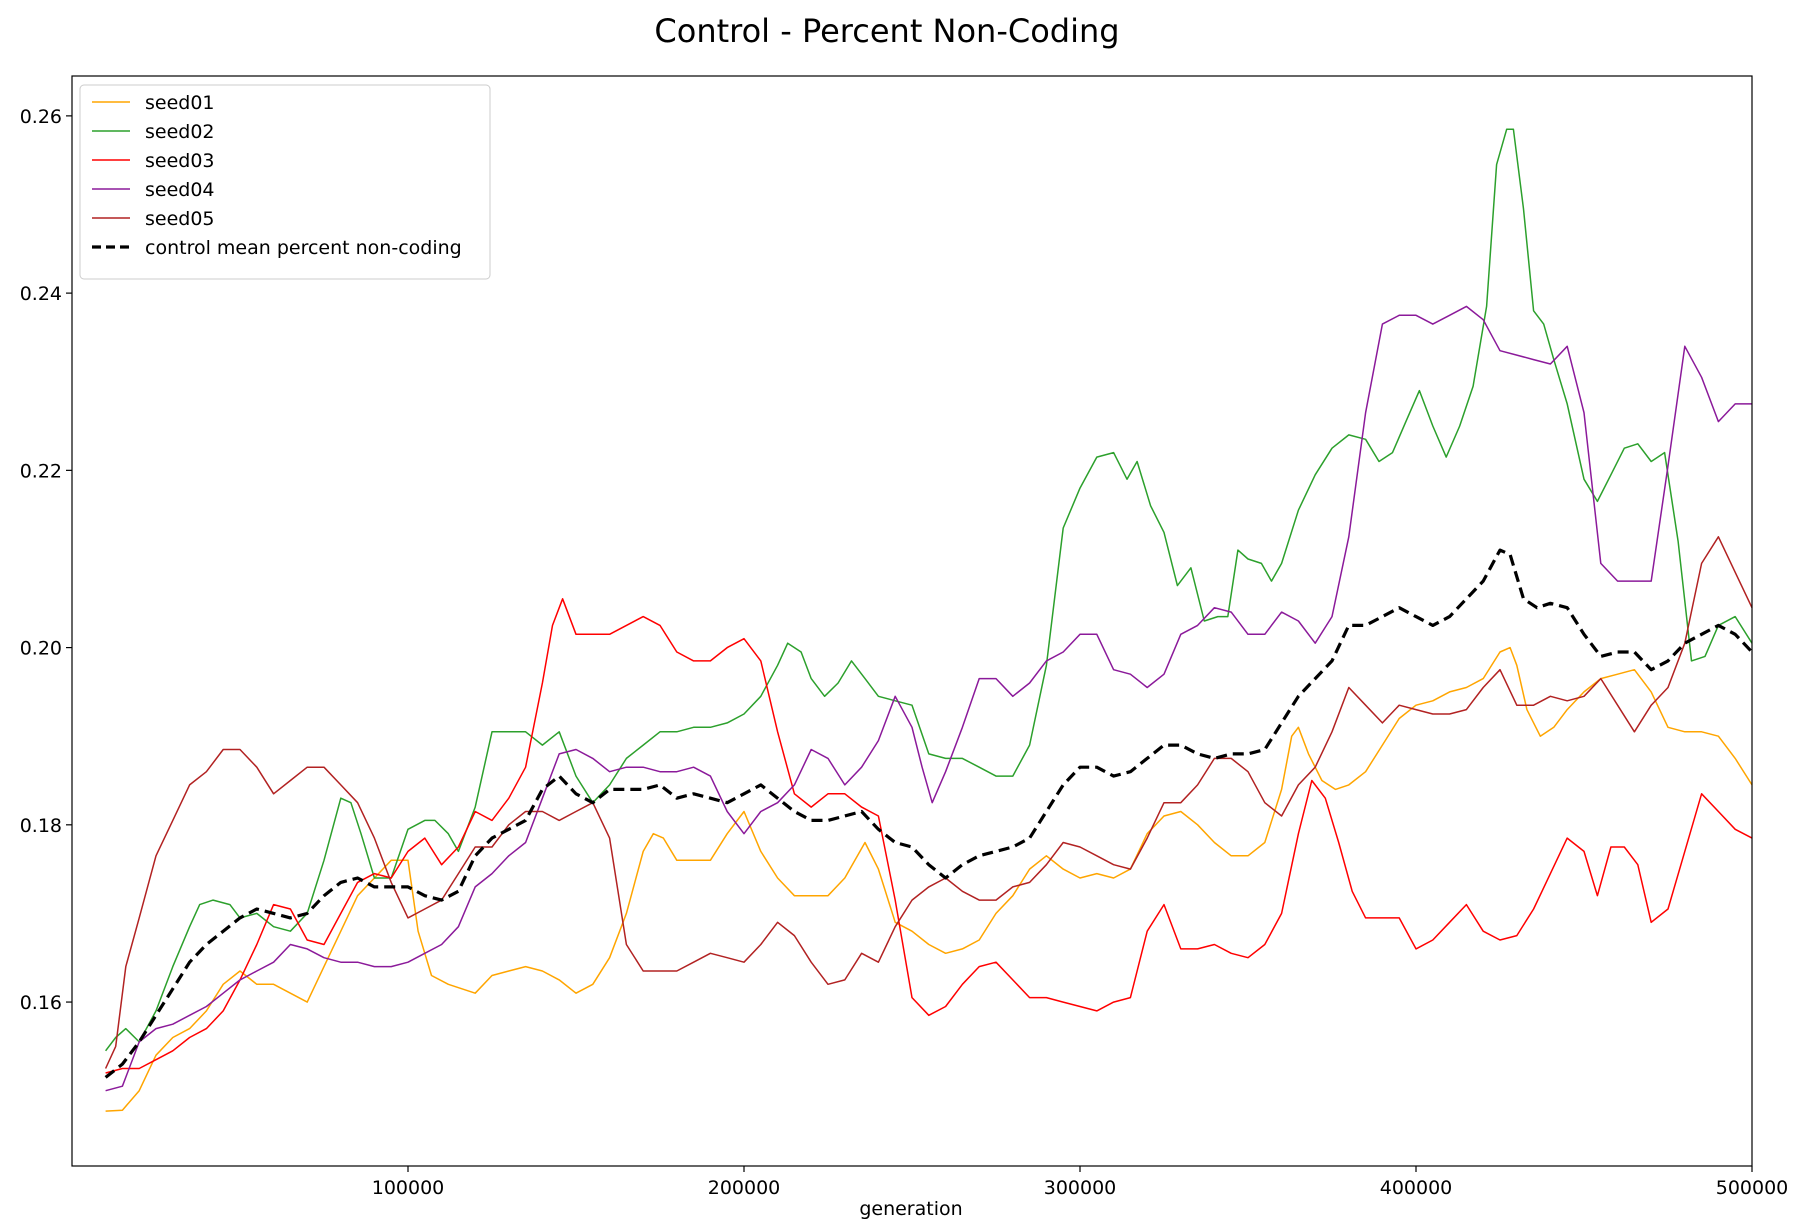 This screenshot has height=1229, width=1800. What do you see at coordinates (180, 132) in the screenshot?
I see `legend-label: seed02` at bounding box center [180, 132].